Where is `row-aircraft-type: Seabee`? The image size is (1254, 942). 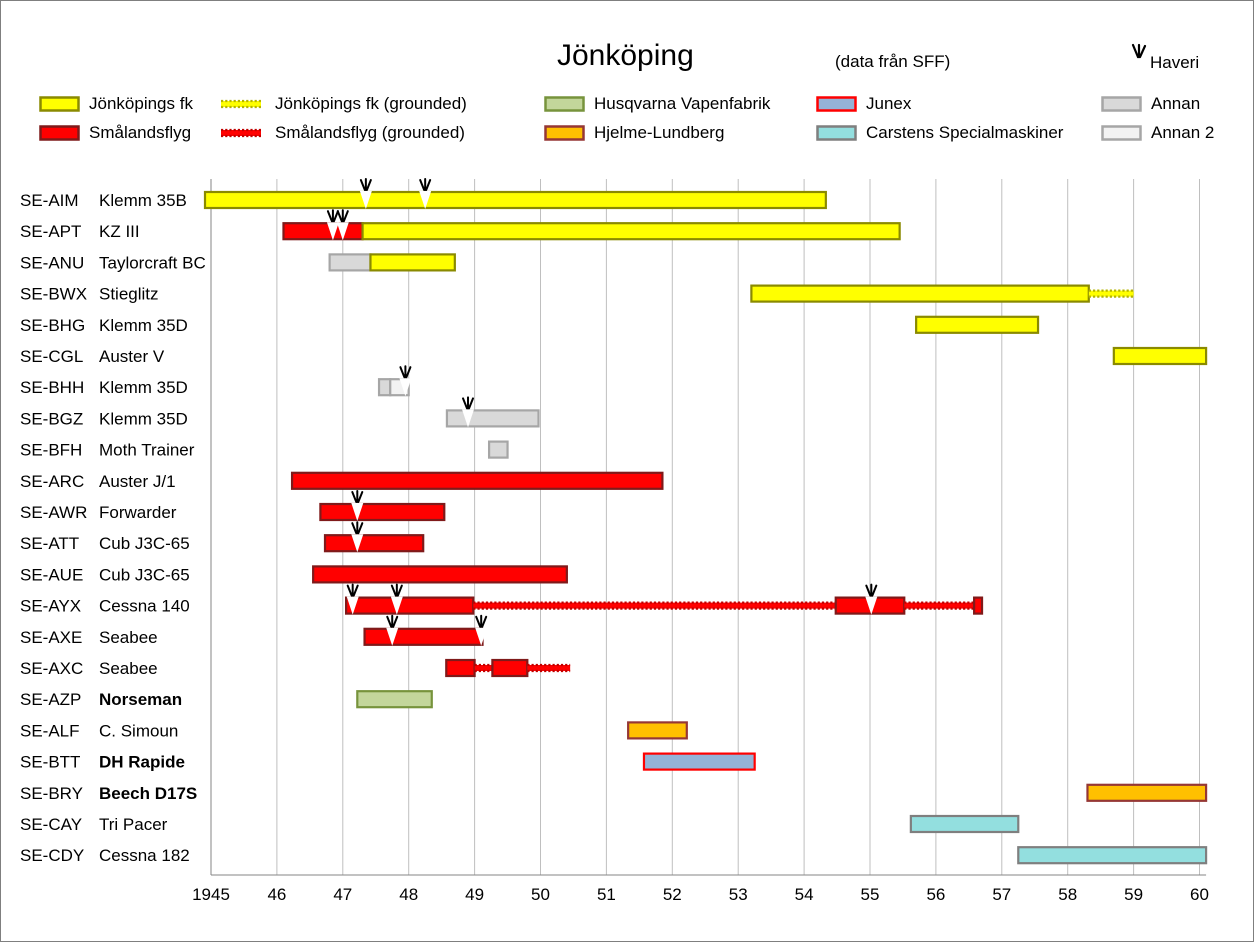
row-aircraft-type: Seabee is located at coordinates (128, 668).